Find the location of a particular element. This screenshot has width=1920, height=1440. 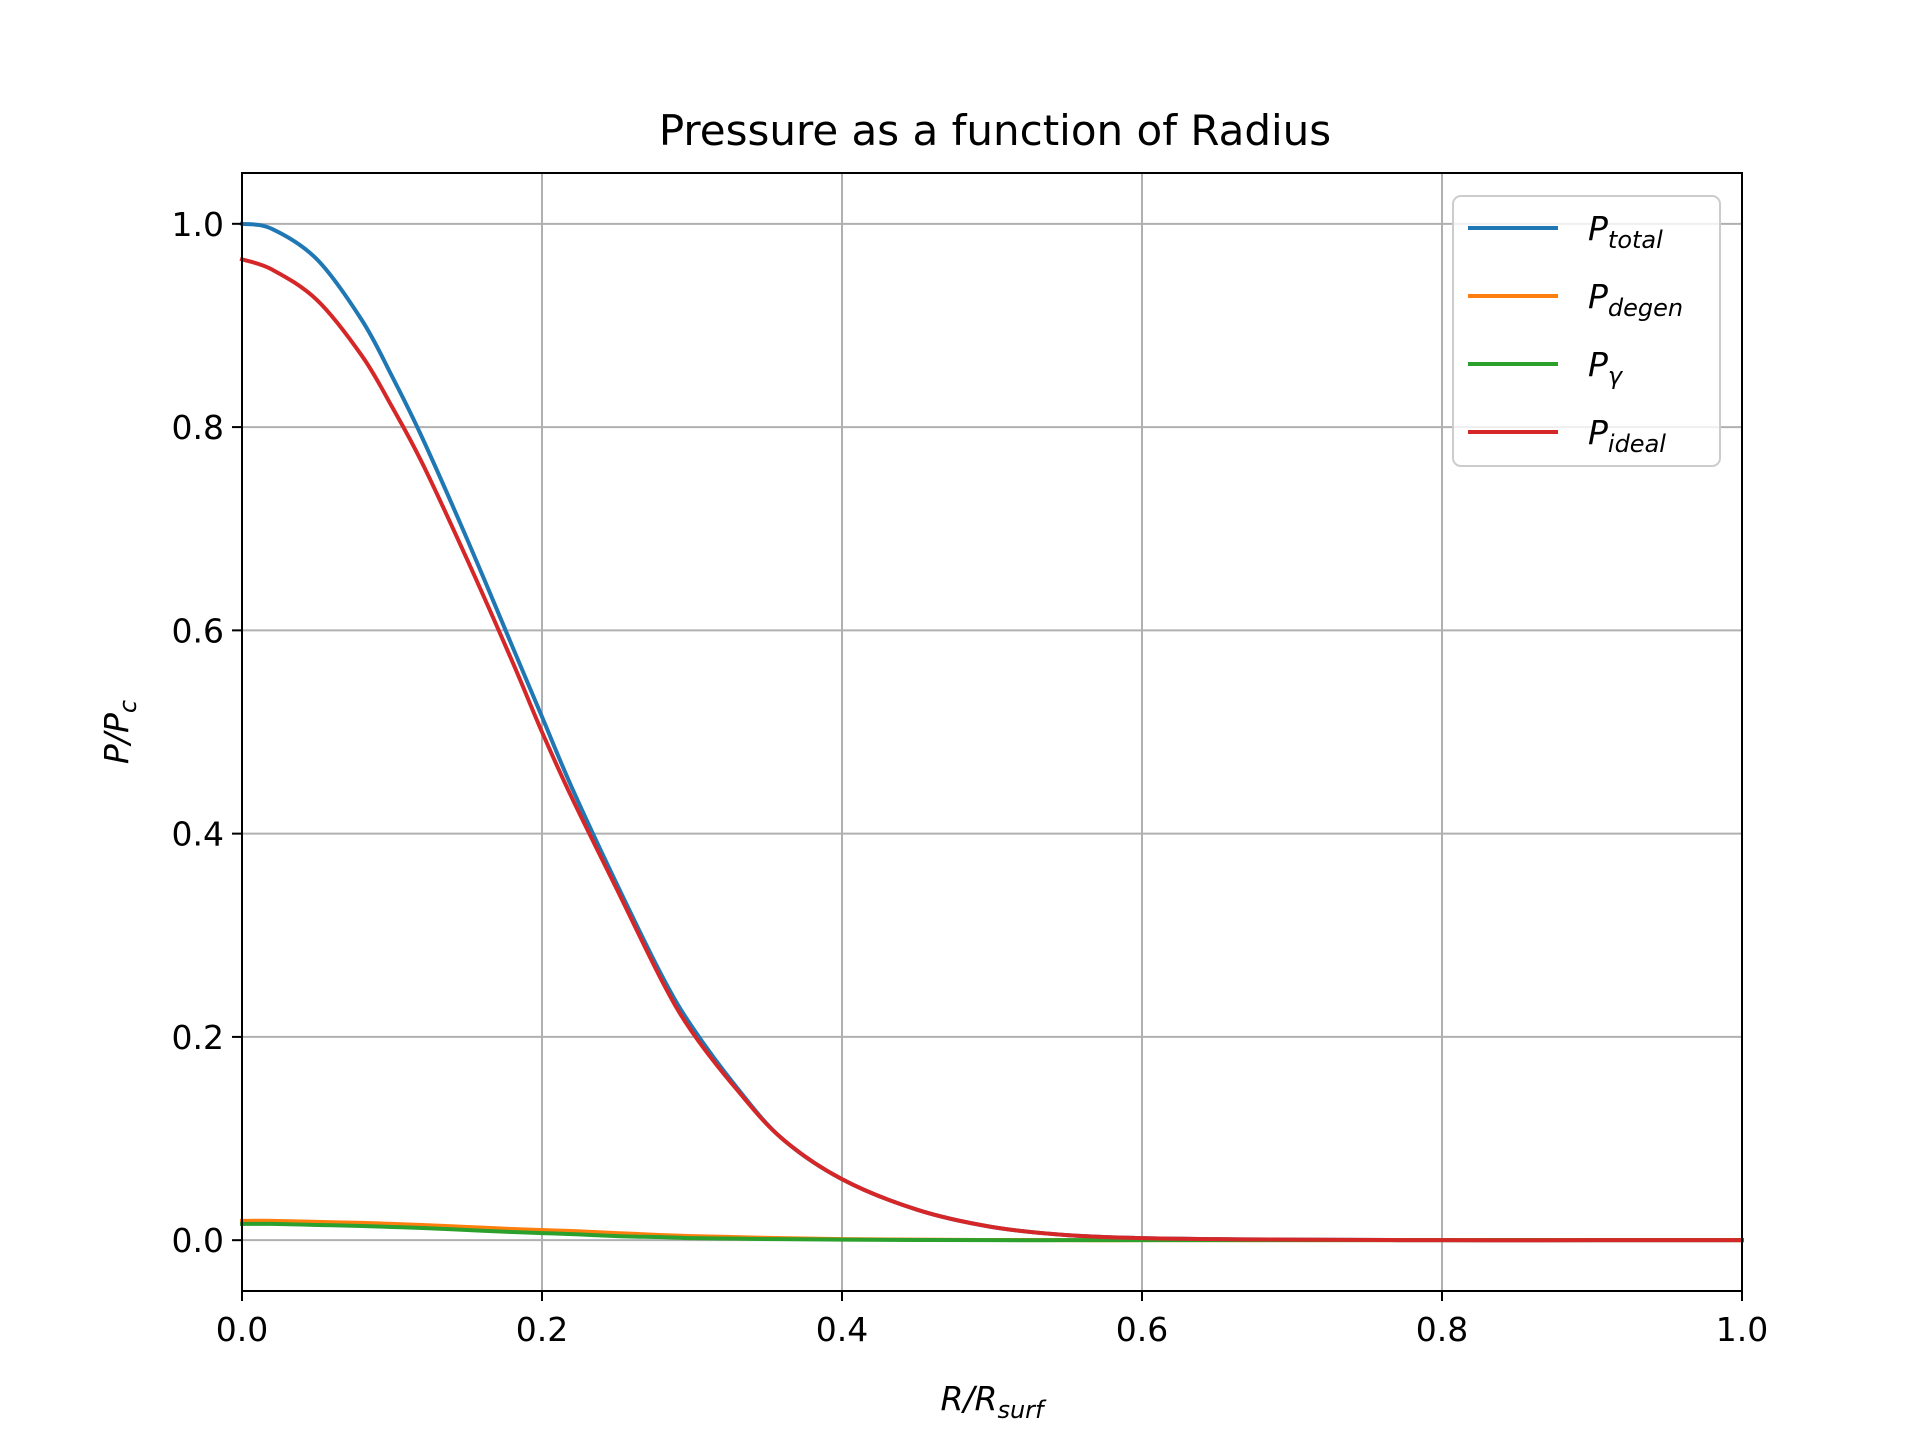

y-tick-label: 0.0 is located at coordinates (198, 1240).